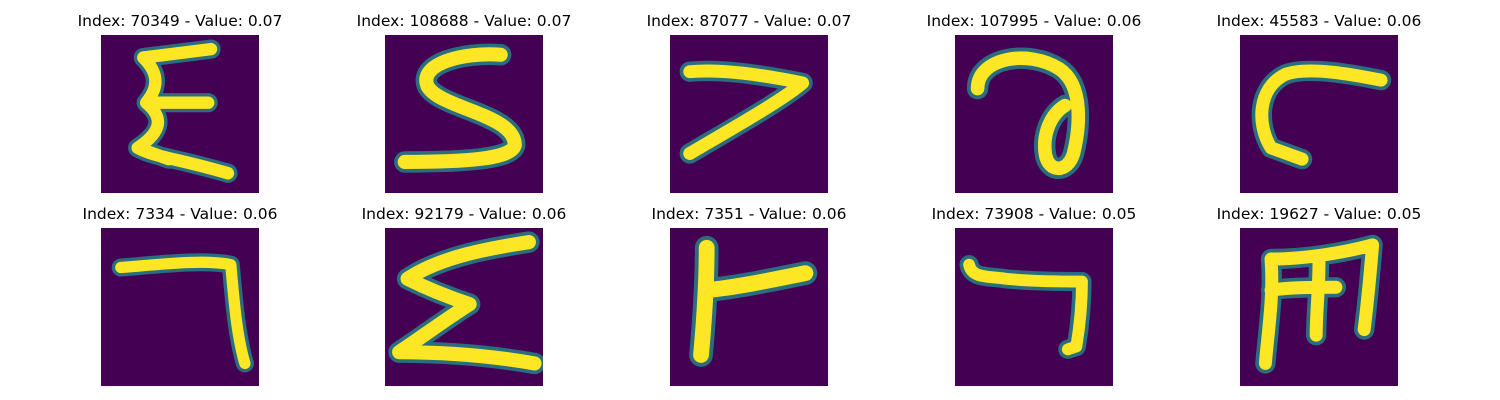 This screenshot has height=400, width=1500. What do you see at coordinates (464, 21) in the screenshot?
I see `panel-title: Index: 108688 - Value: 0.07` at bounding box center [464, 21].